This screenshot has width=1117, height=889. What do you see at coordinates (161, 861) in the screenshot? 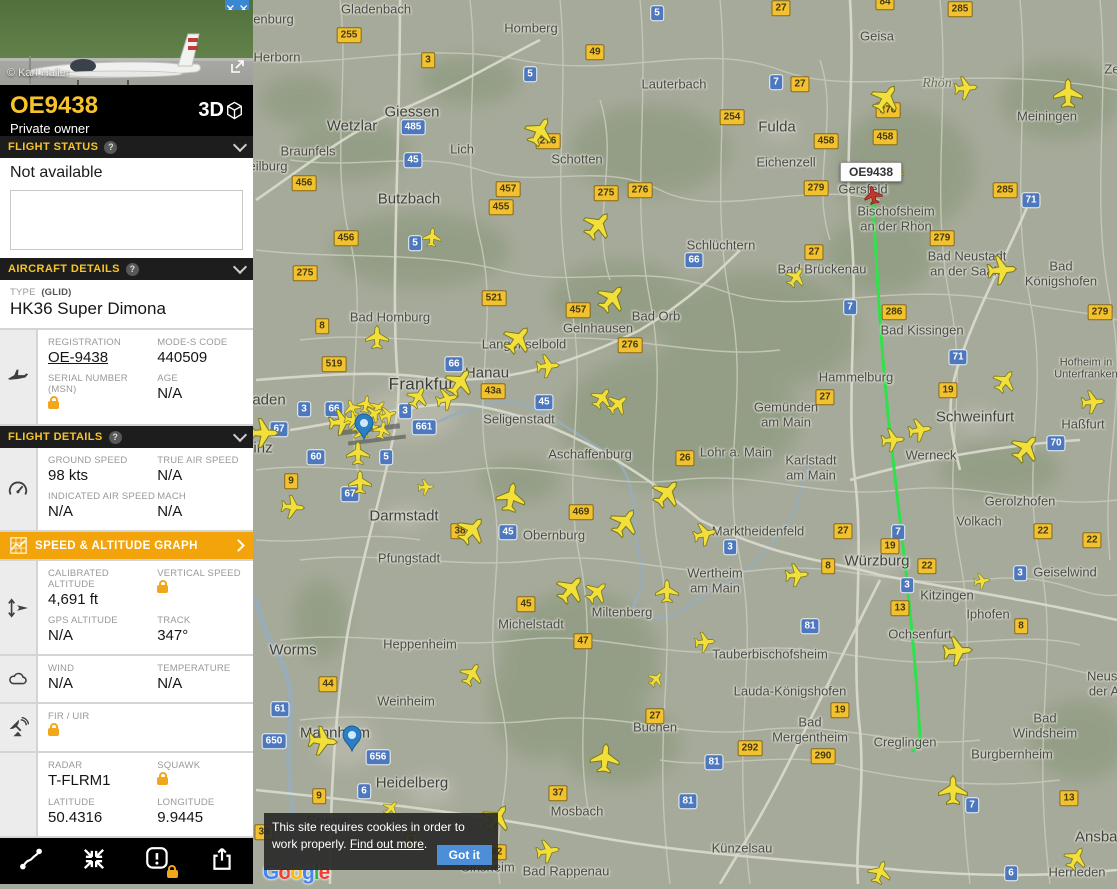
I see `alert-icon` at bounding box center [161, 861].